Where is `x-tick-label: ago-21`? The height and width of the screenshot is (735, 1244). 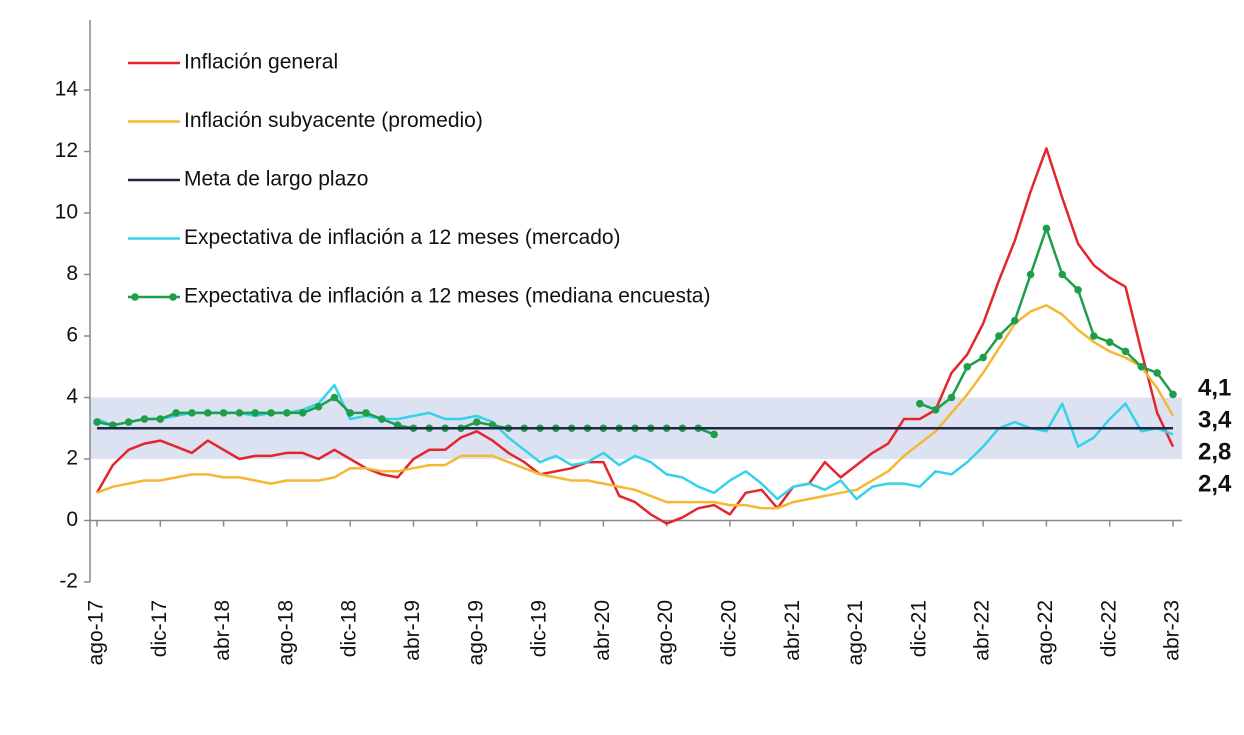
x-tick-label: ago-21 is located at coordinates (855, 632).